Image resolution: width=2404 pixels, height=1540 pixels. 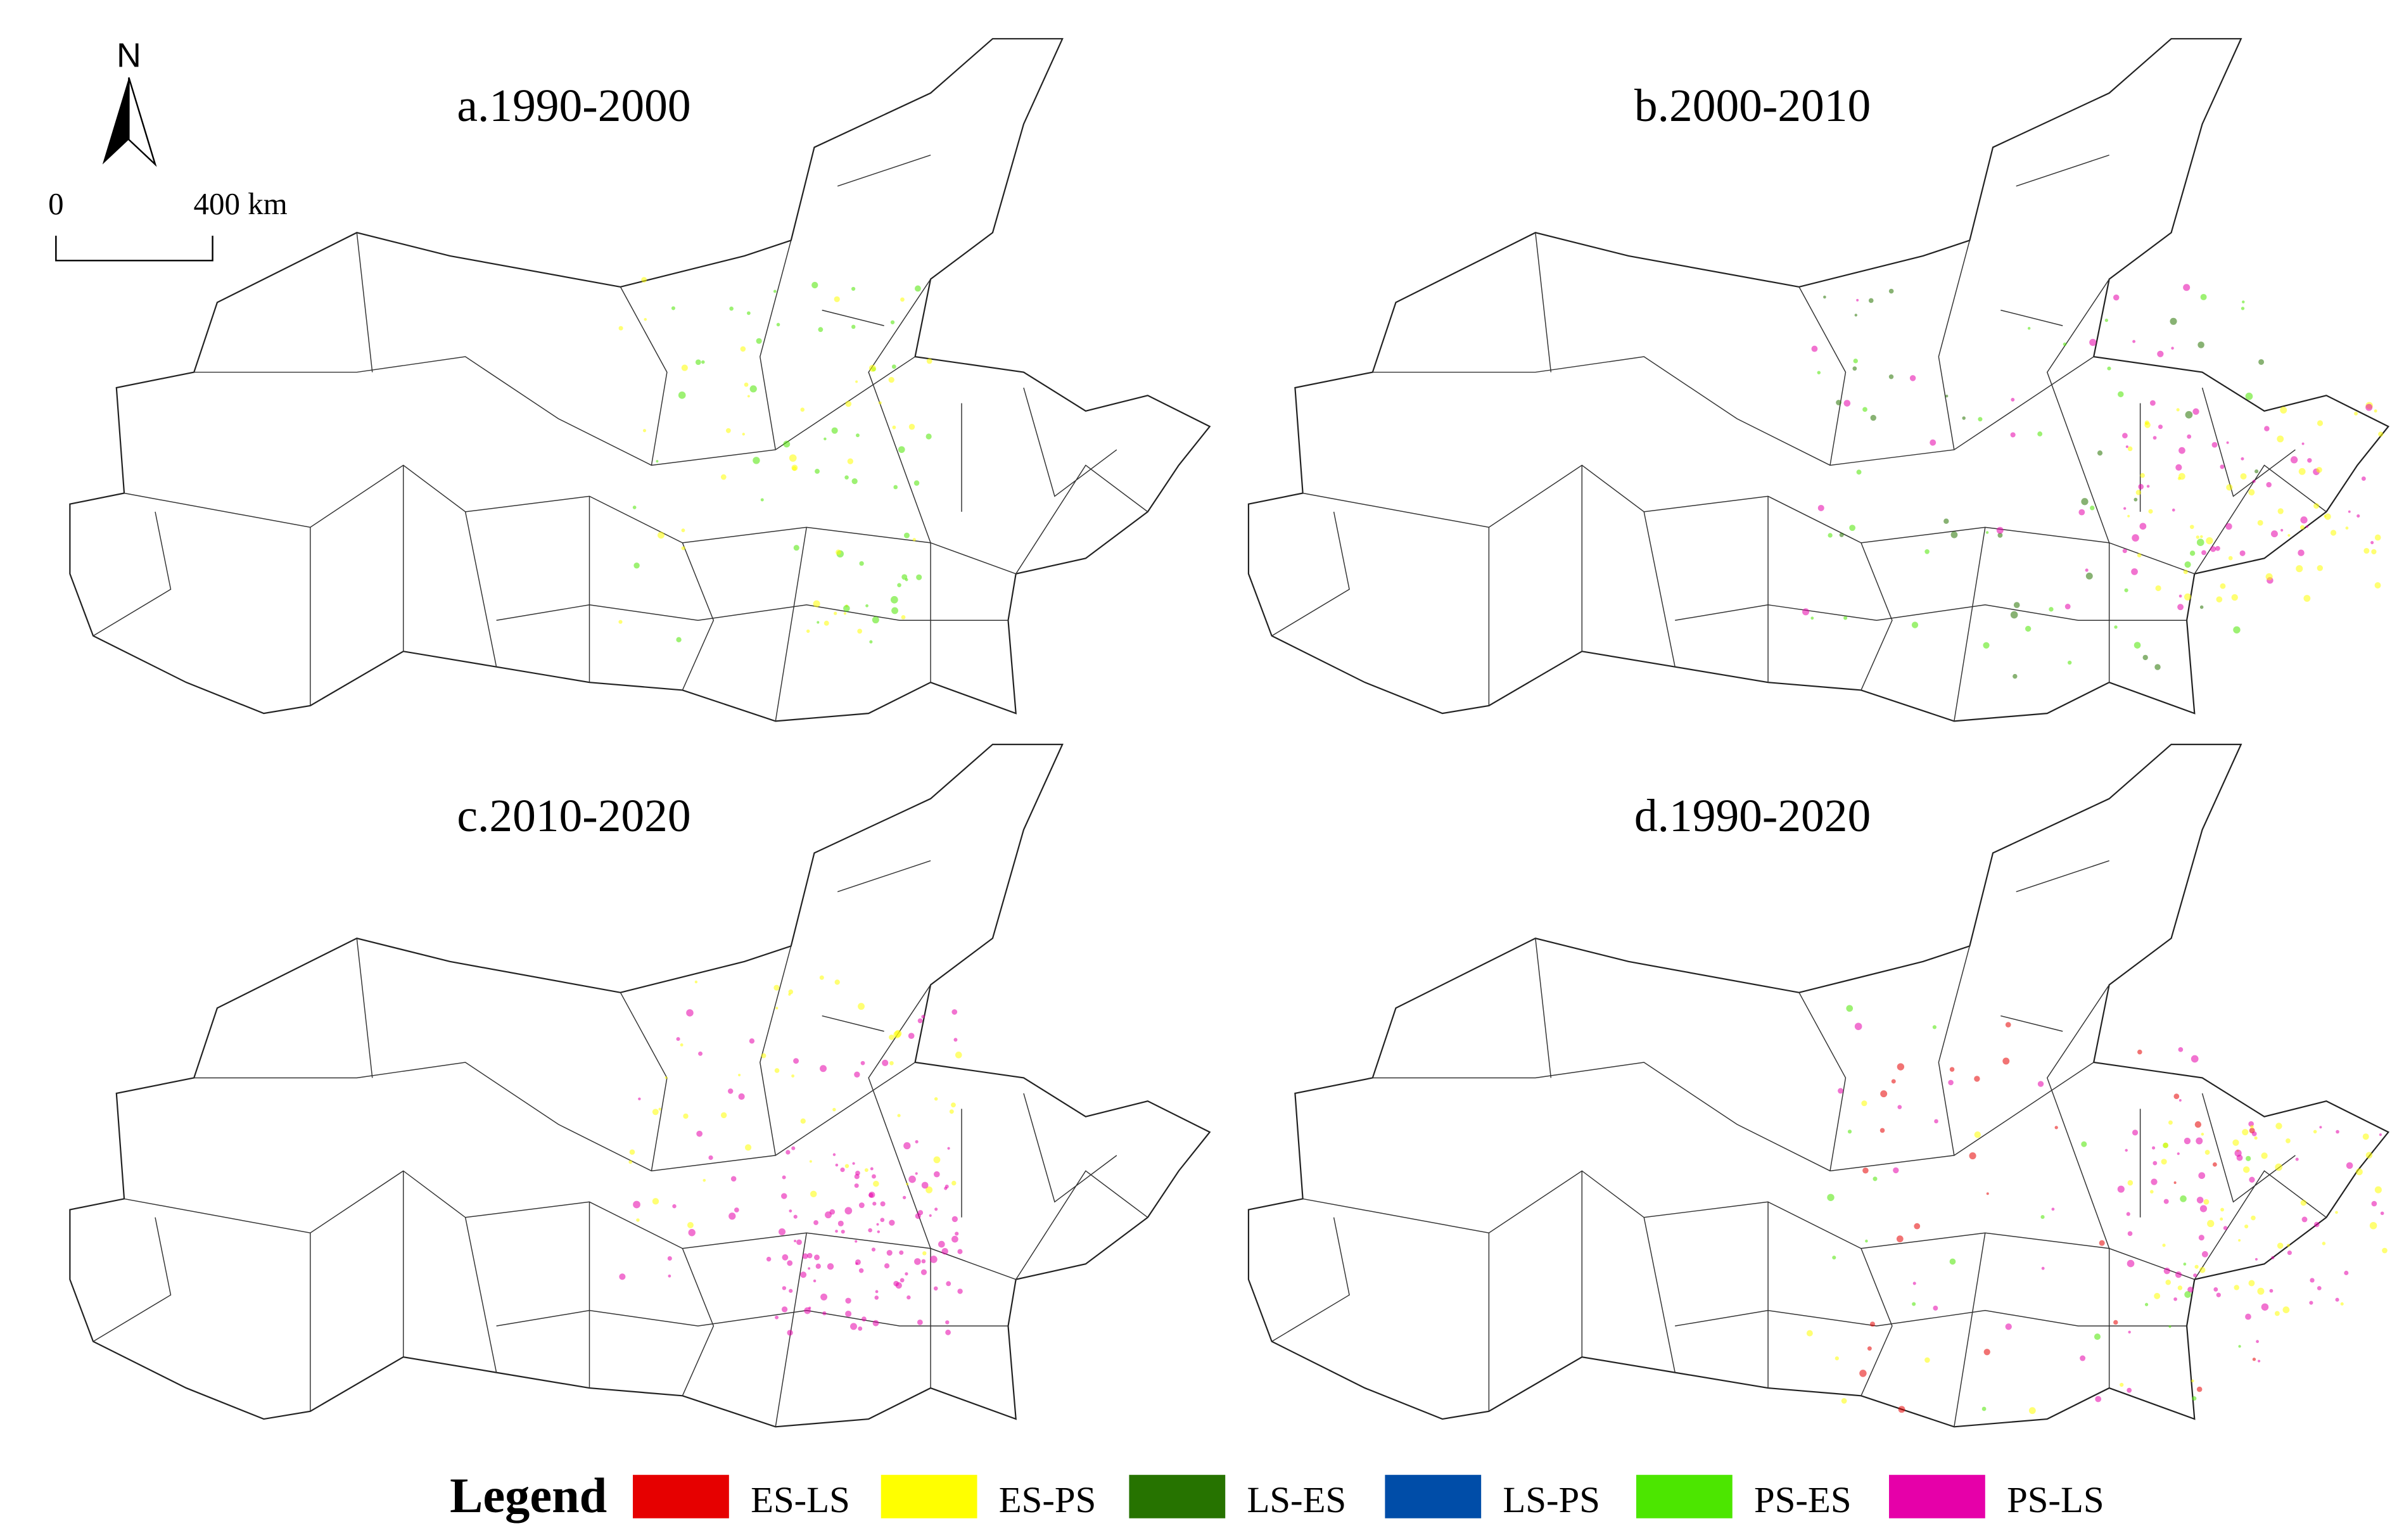 What do you see at coordinates (1368, 1497) in the screenshot?
I see `legend: ES-LS ES-PS LS-ES LS-PS PS-ES PS-LS` at bounding box center [1368, 1497].